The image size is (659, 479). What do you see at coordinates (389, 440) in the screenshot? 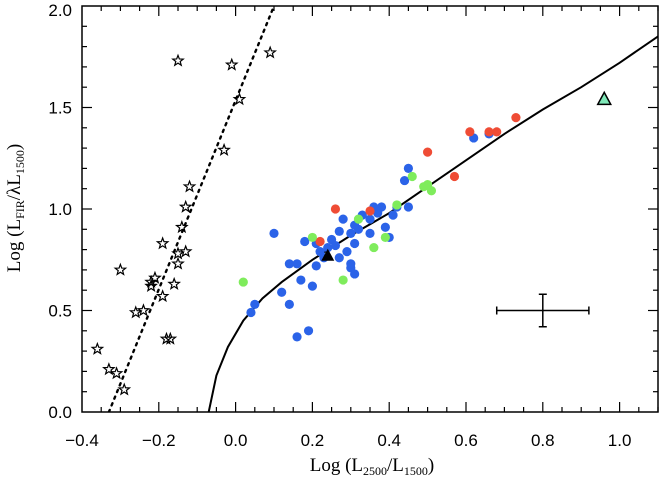
I see `x-tick-label: 0.4` at bounding box center [389, 440].